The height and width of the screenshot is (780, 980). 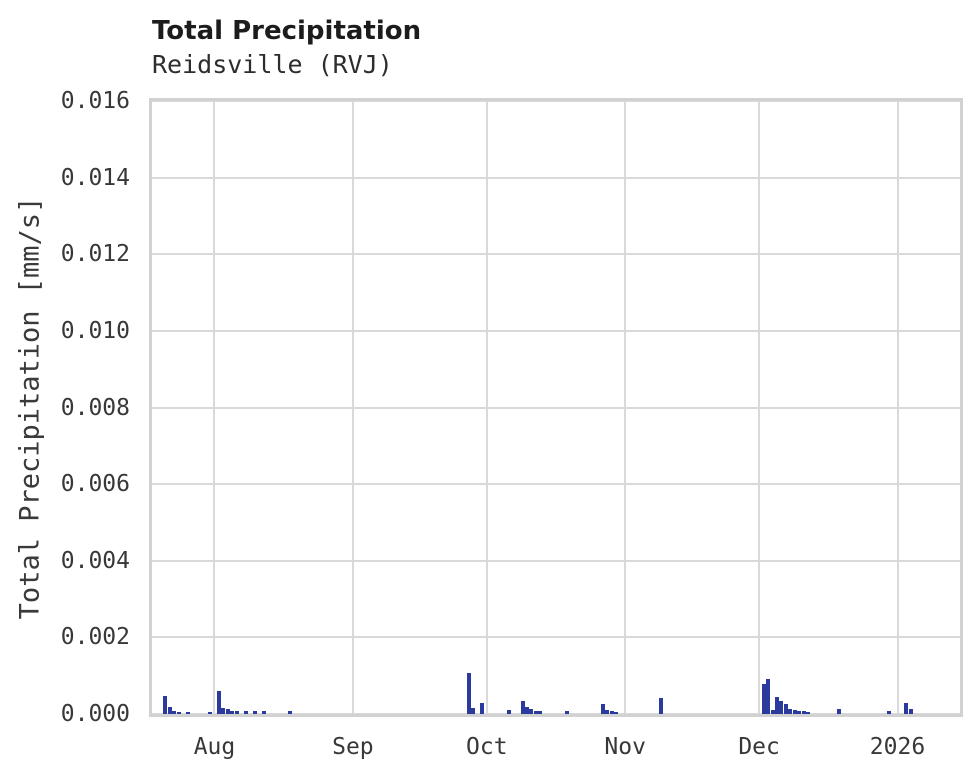 I want to click on x-tick-label: Dec, so click(x=759, y=747).